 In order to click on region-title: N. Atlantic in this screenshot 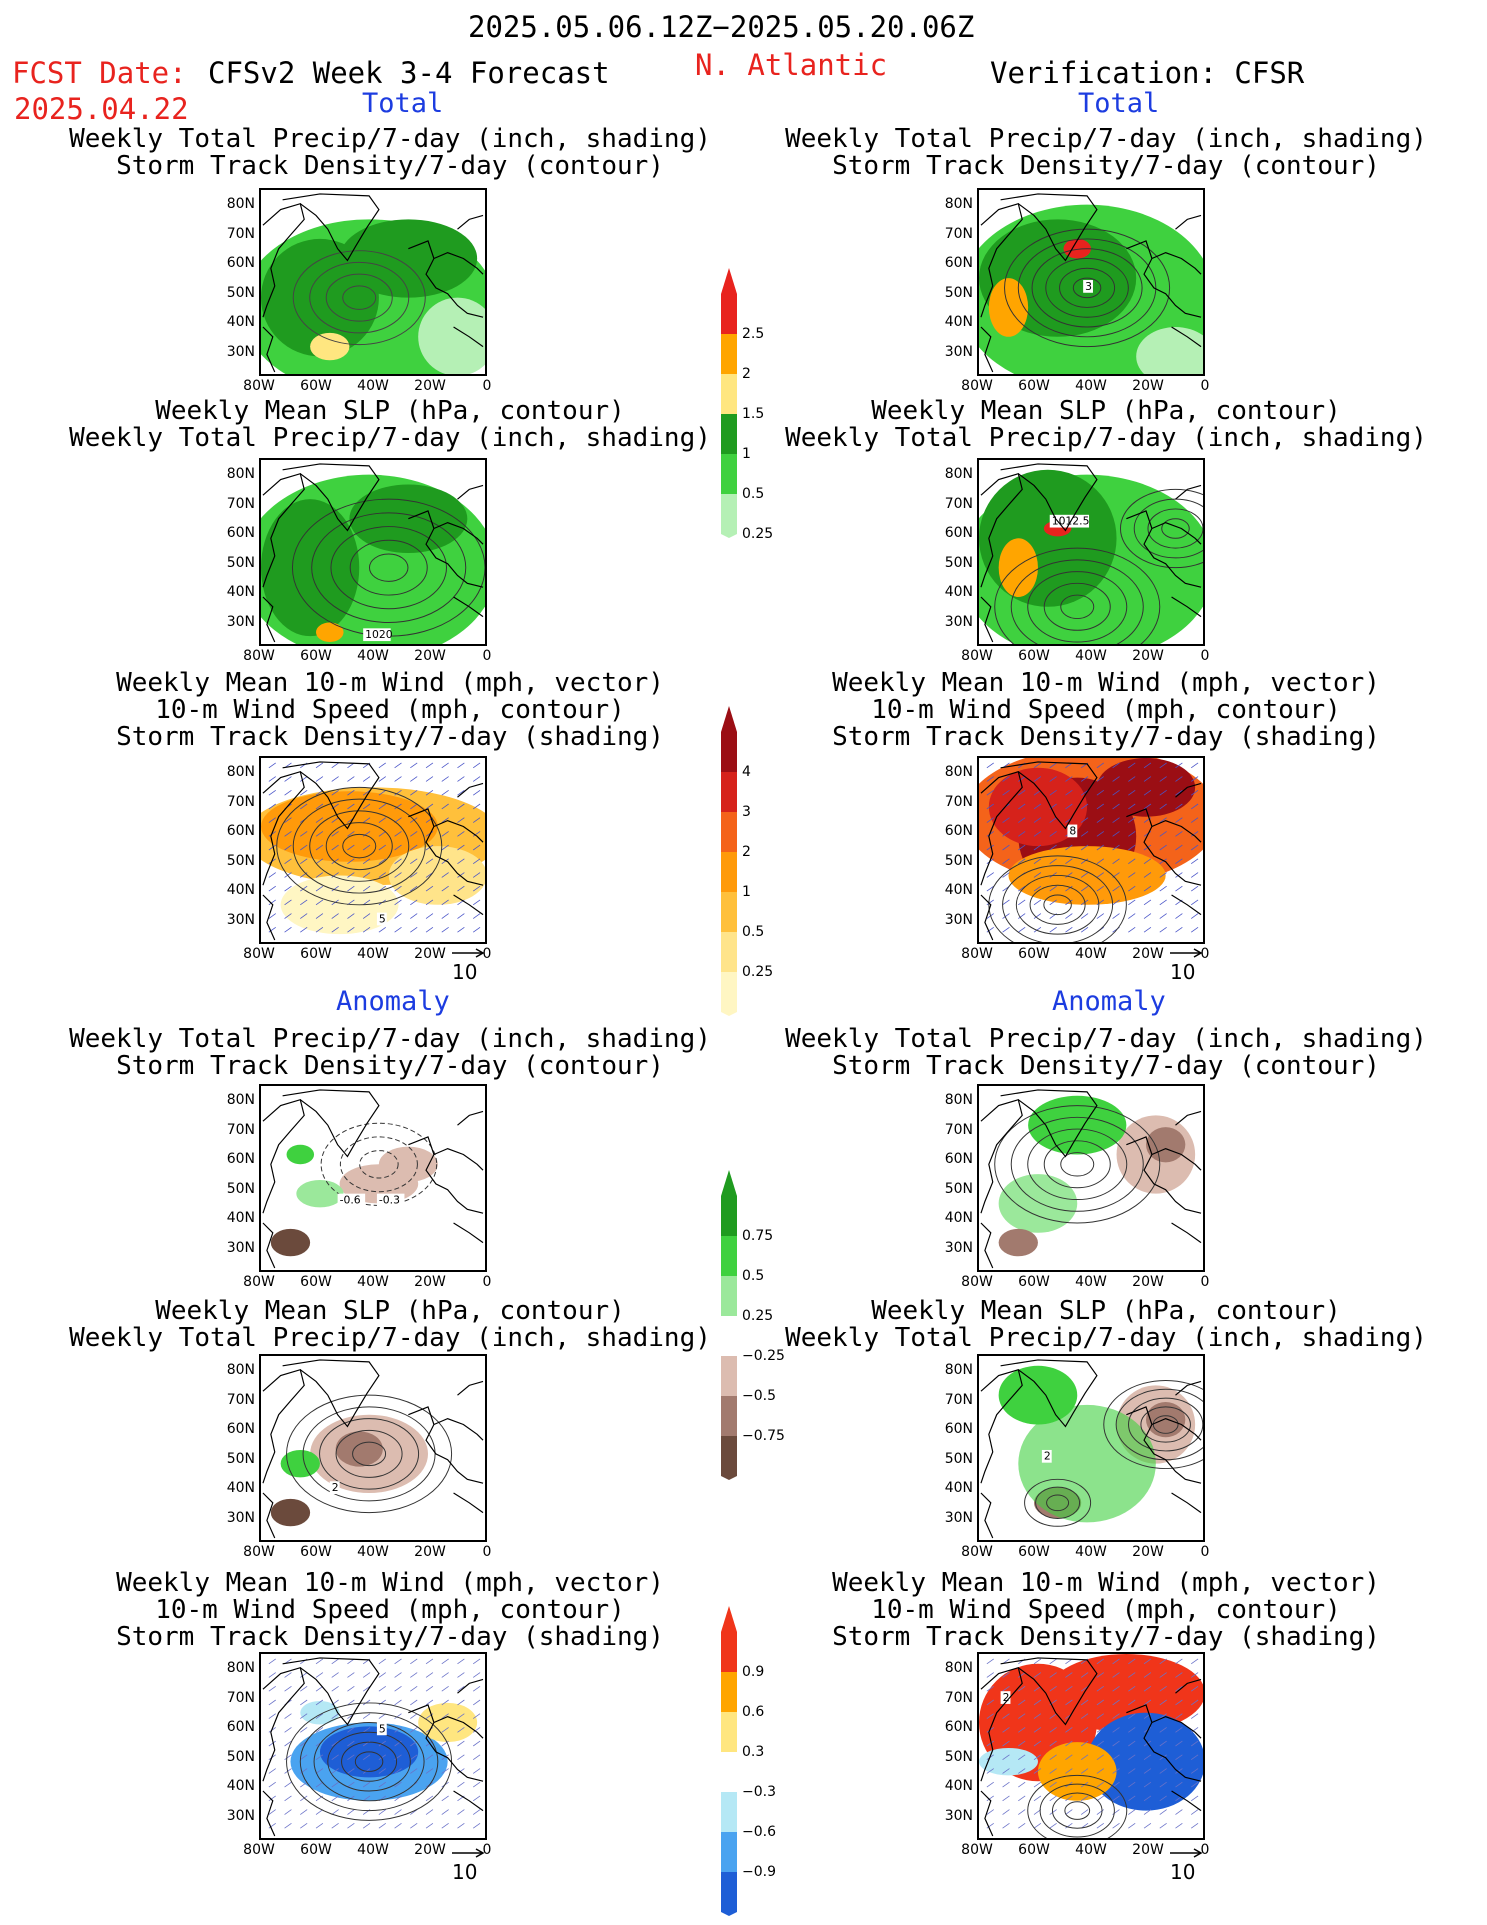, I will do `click(791, 65)`.